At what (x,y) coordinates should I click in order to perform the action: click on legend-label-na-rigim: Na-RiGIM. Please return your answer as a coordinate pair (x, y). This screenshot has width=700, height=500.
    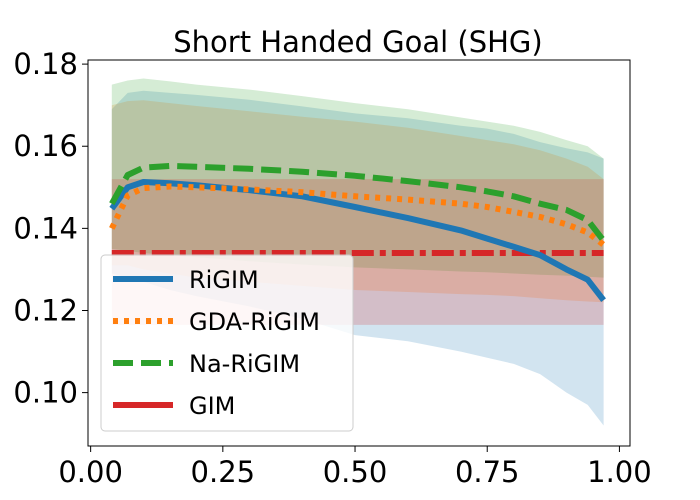
    Looking at the image, I should click on (244, 364).